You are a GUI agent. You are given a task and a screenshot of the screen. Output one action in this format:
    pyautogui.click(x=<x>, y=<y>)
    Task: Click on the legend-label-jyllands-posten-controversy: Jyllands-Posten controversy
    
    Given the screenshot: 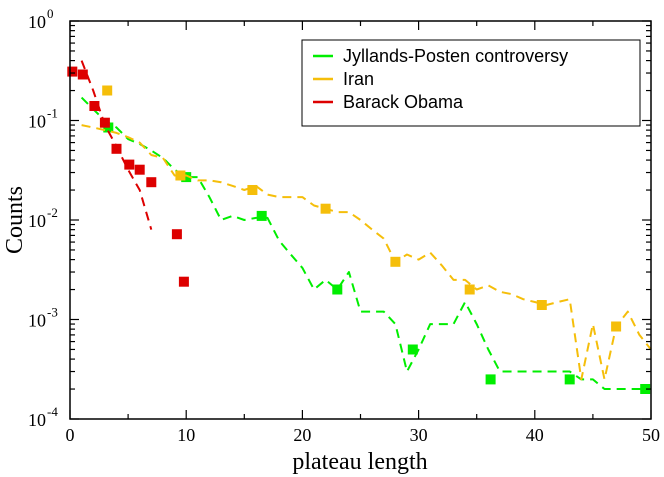 What is the action you would take?
    pyautogui.click(x=455, y=56)
    